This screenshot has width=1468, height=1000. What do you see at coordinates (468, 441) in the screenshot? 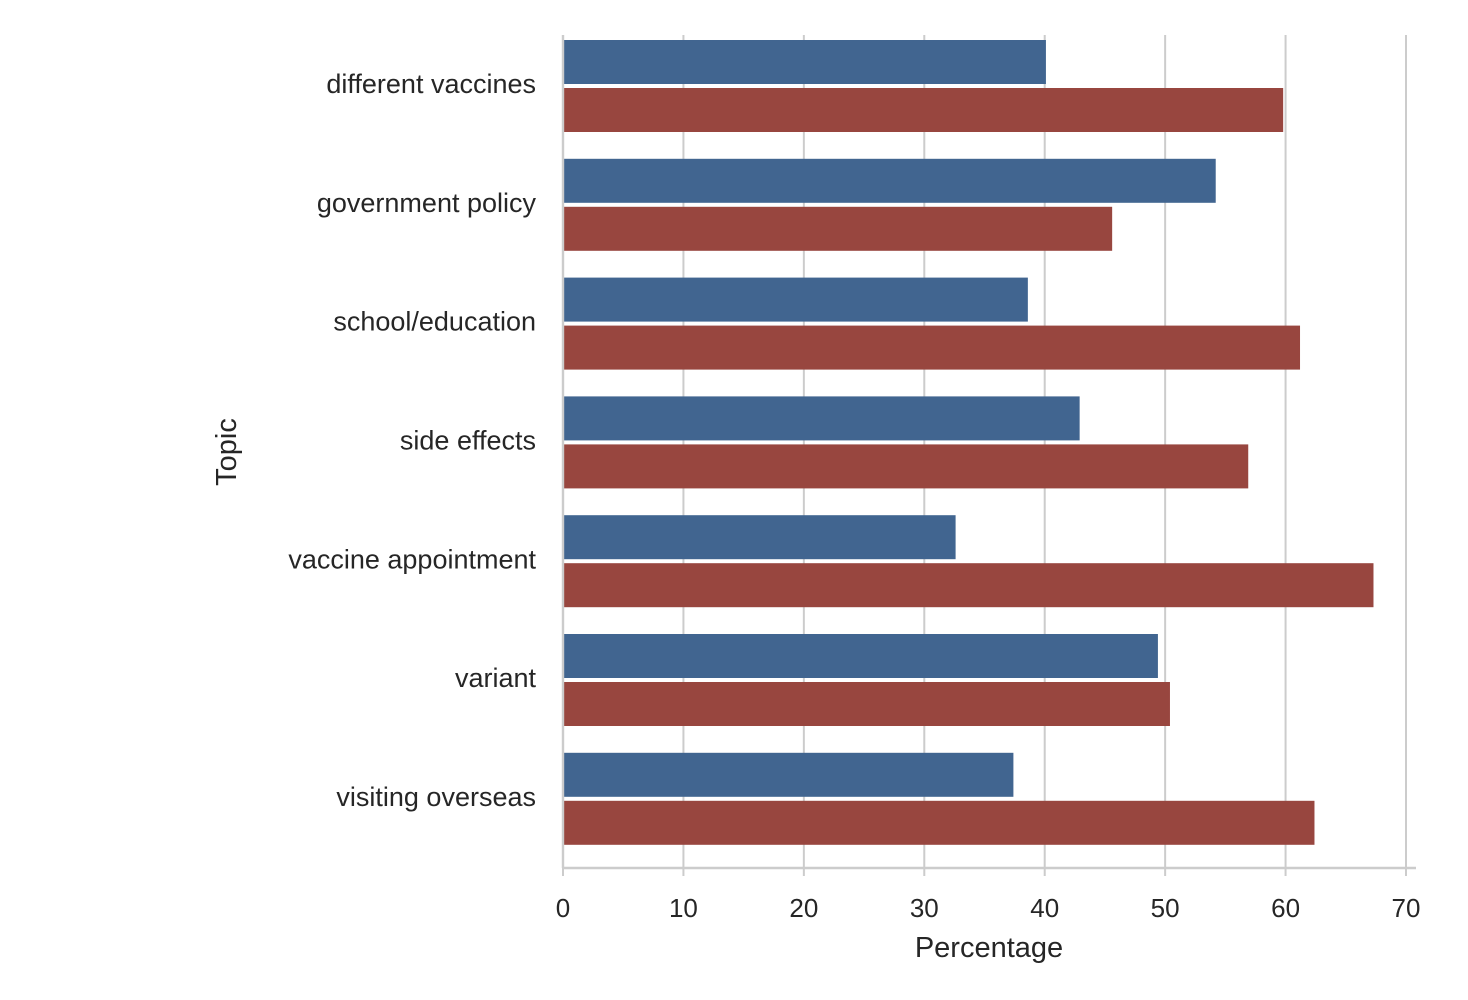
I see `category-label: side effects` at bounding box center [468, 441].